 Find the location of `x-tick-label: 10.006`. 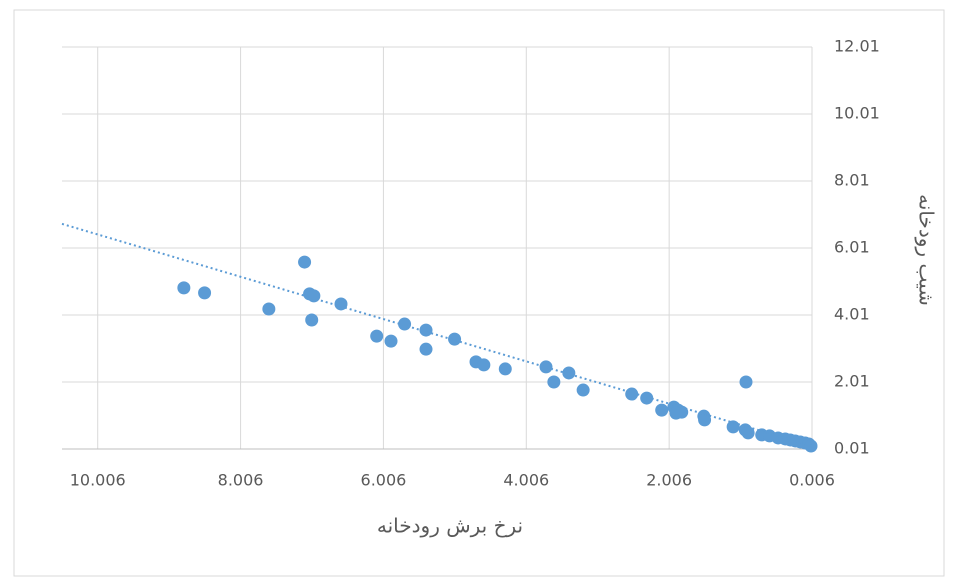

x-tick-label: 10.006 is located at coordinates (98, 480).